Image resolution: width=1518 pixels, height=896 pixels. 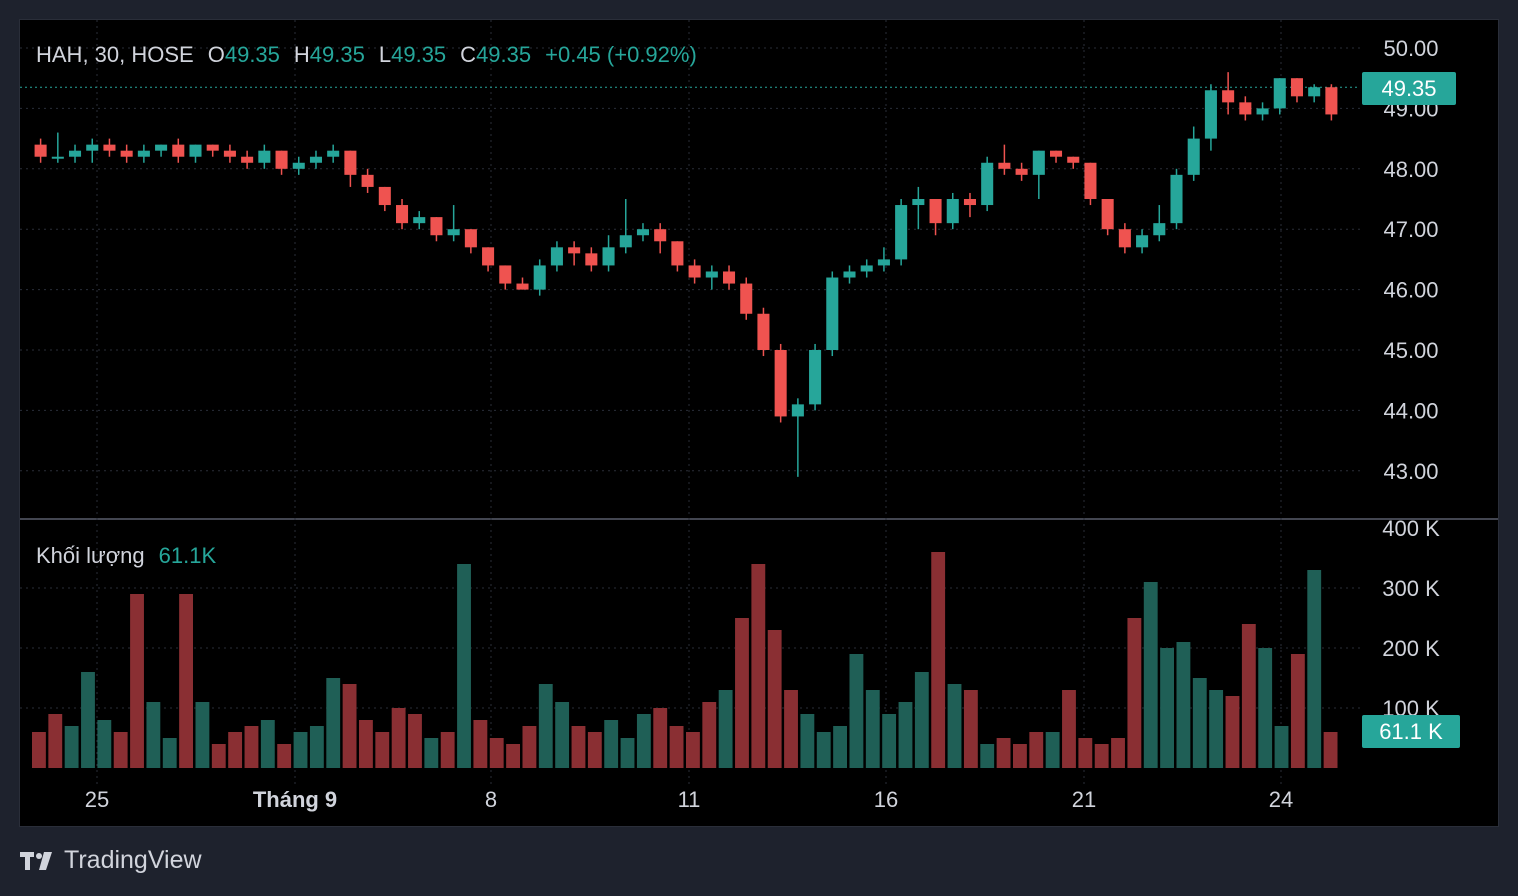 What do you see at coordinates (216, 54) in the screenshot?
I see `open-label: O` at bounding box center [216, 54].